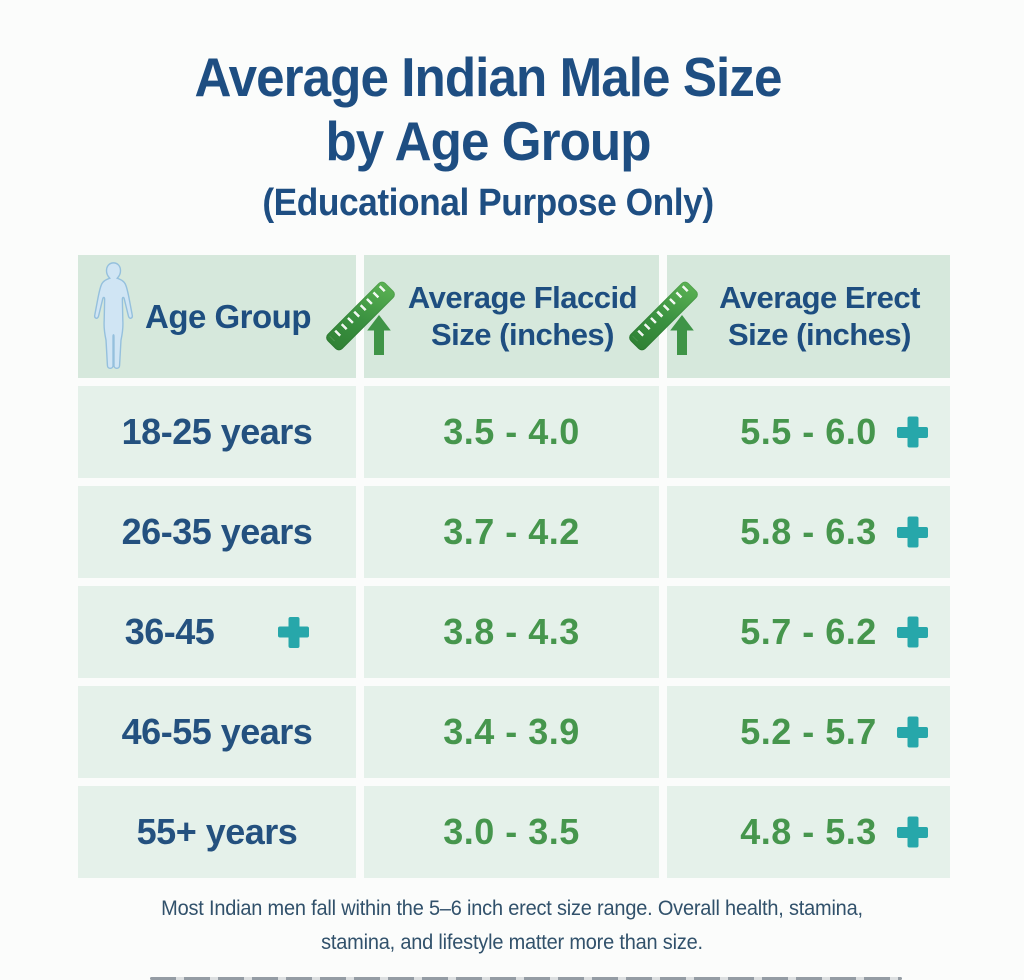 The height and width of the screenshot is (980, 1024). What do you see at coordinates (511, 832) in the screenshot?
I see `table-row-flaccid-cell: 3.0 - 3.5` at bounding box center [511, 832].